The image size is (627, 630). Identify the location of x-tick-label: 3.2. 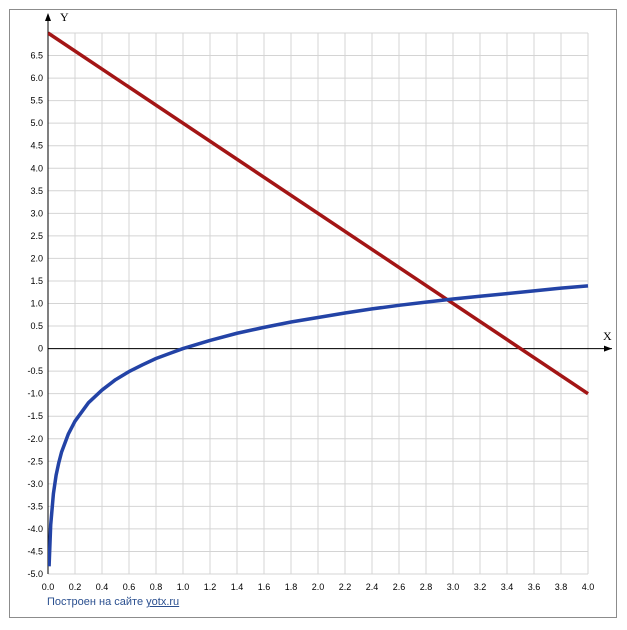
(480, 587).